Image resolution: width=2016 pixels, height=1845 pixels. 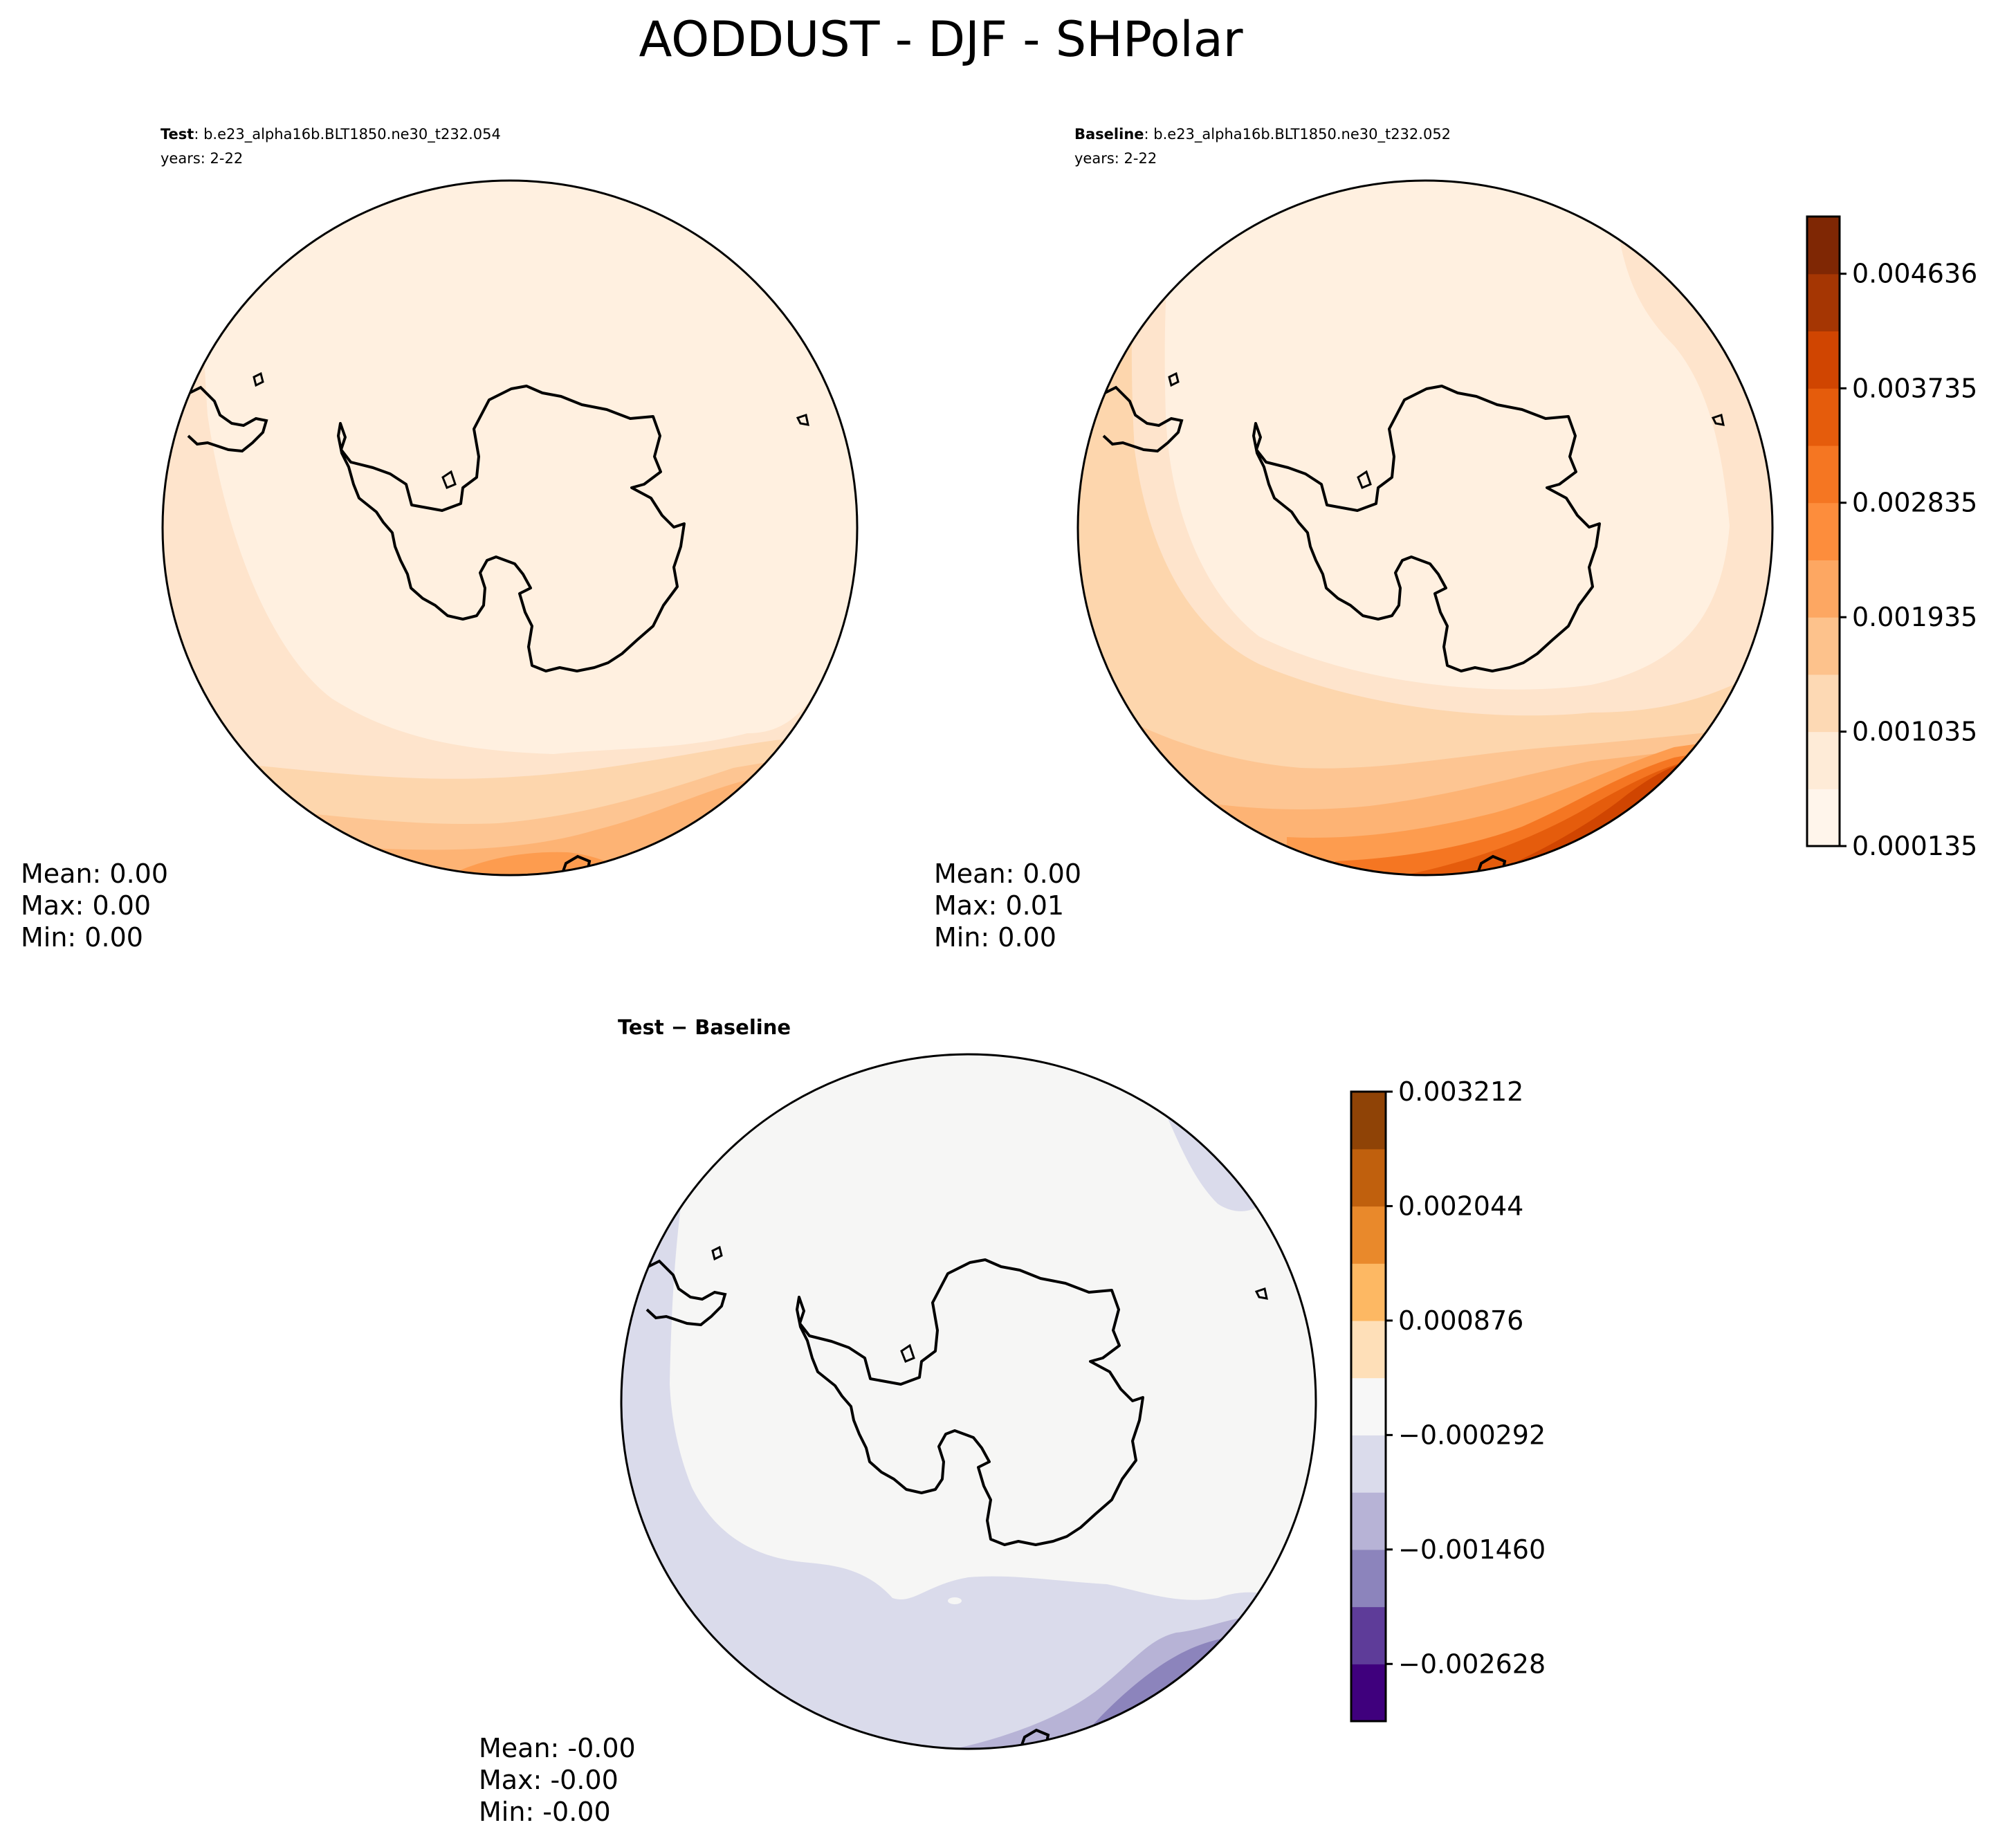 I want to click on diff-map, so click(x=969, y=1401).